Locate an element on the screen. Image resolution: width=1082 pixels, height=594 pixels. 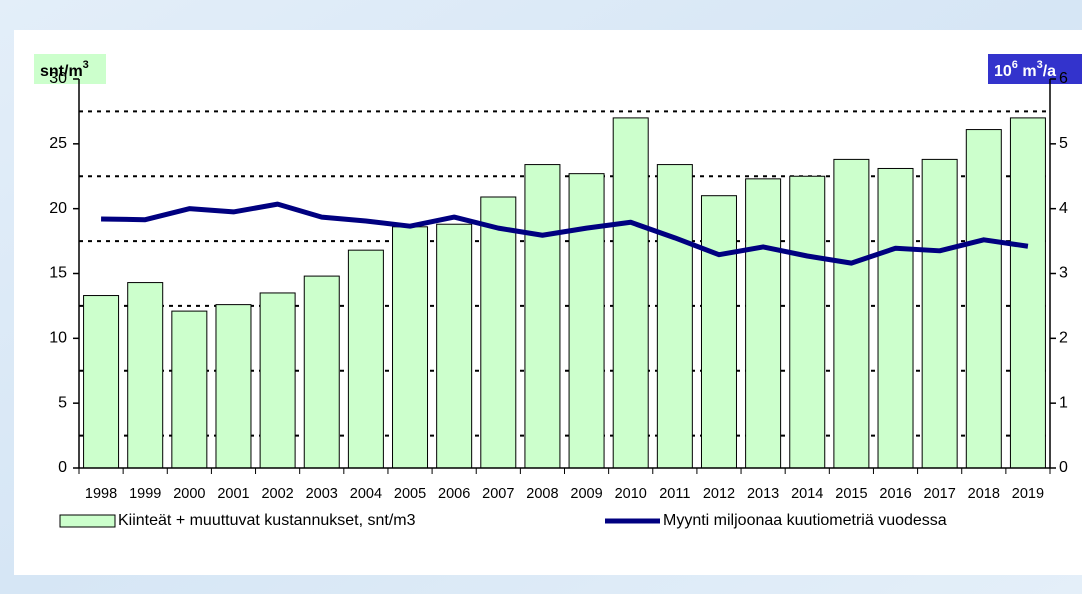
x-tick-label: 2008 is located at coordinates (542, 494).